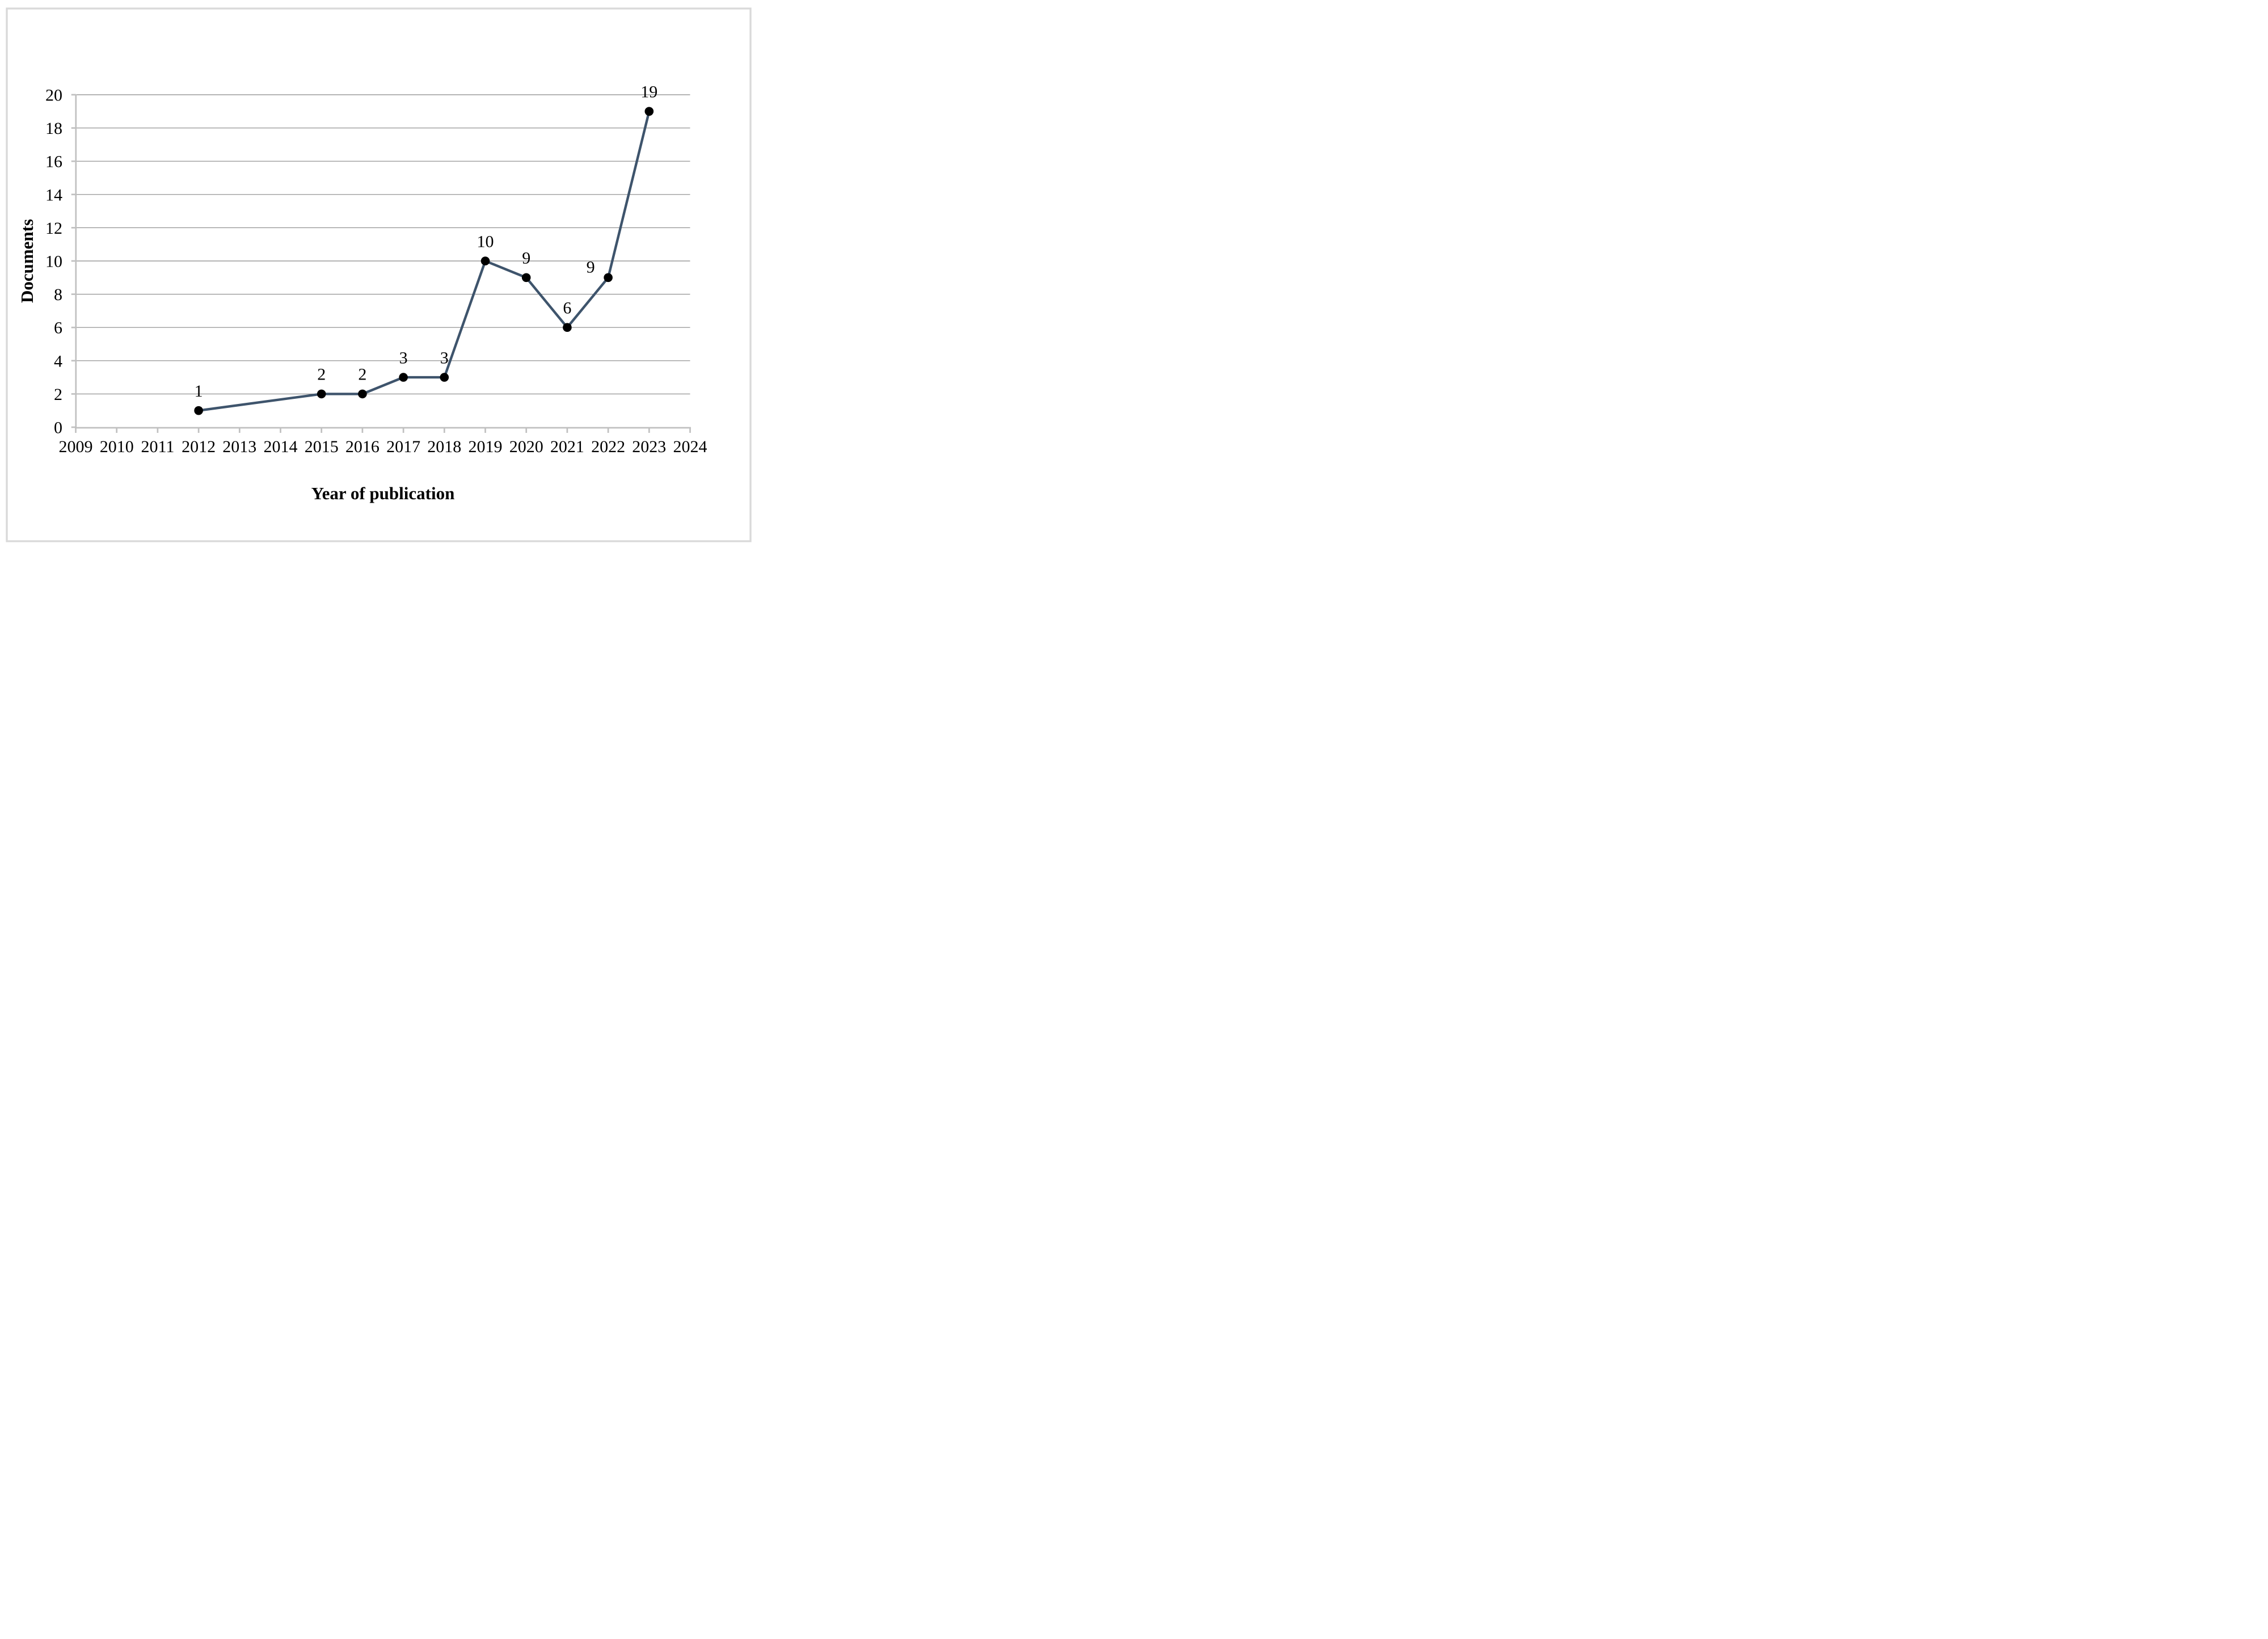 This screenshot has width=2268, height=1639. Describe the element at coordinates (53, 95) in the screenshot. I see `y-tick-label-20: 20` at that location.